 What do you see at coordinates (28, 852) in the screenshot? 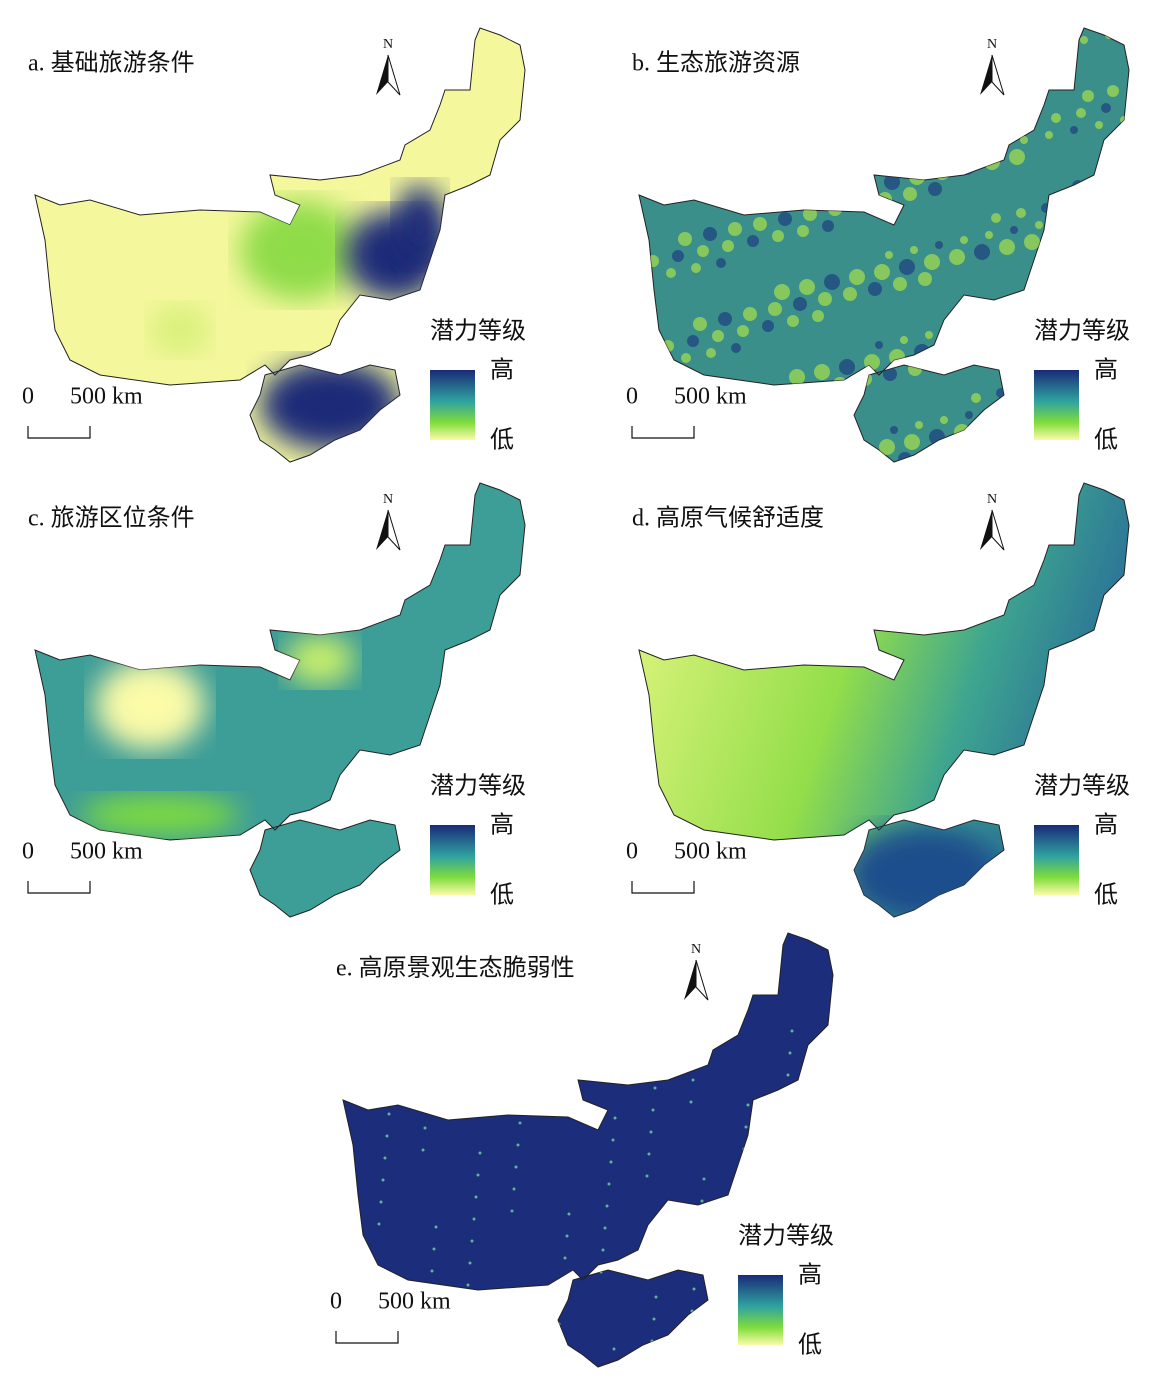
I see `scale-zero: 0` at bounding box center [28, 852].